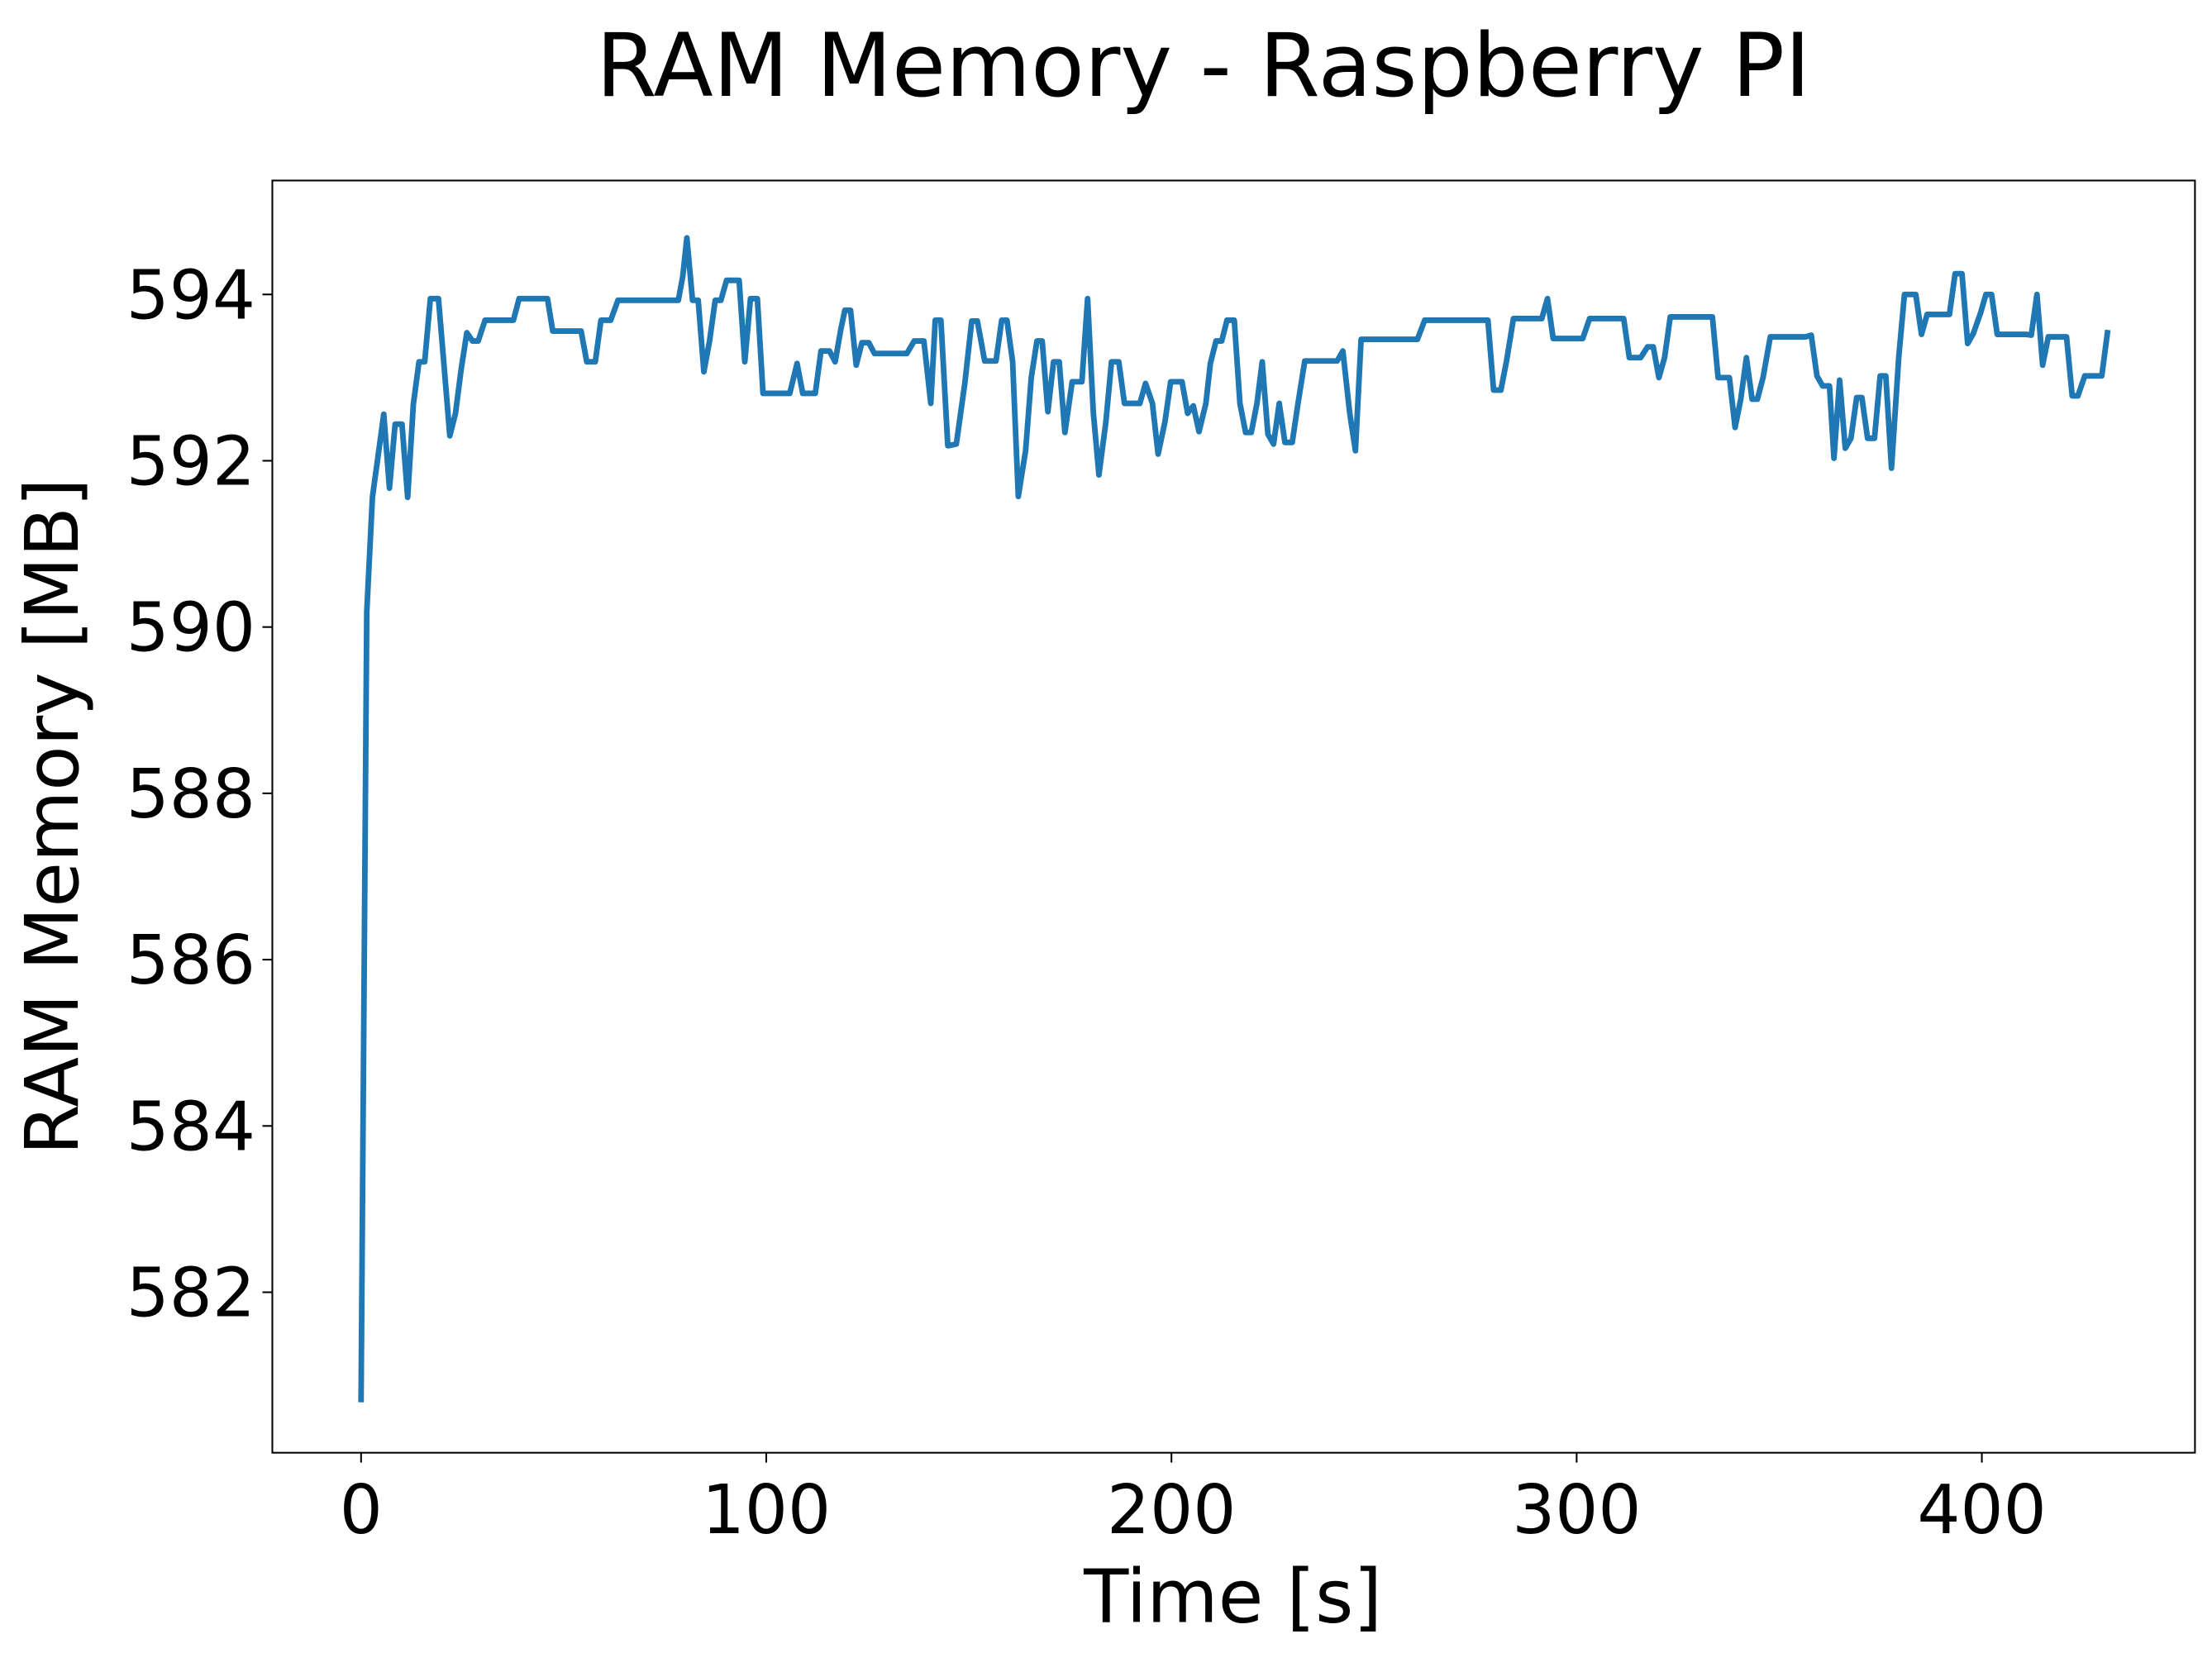  Describe the element at coordinates (1171, 1510) in the screenshot. I see `x-tick-label: 200` at that location.